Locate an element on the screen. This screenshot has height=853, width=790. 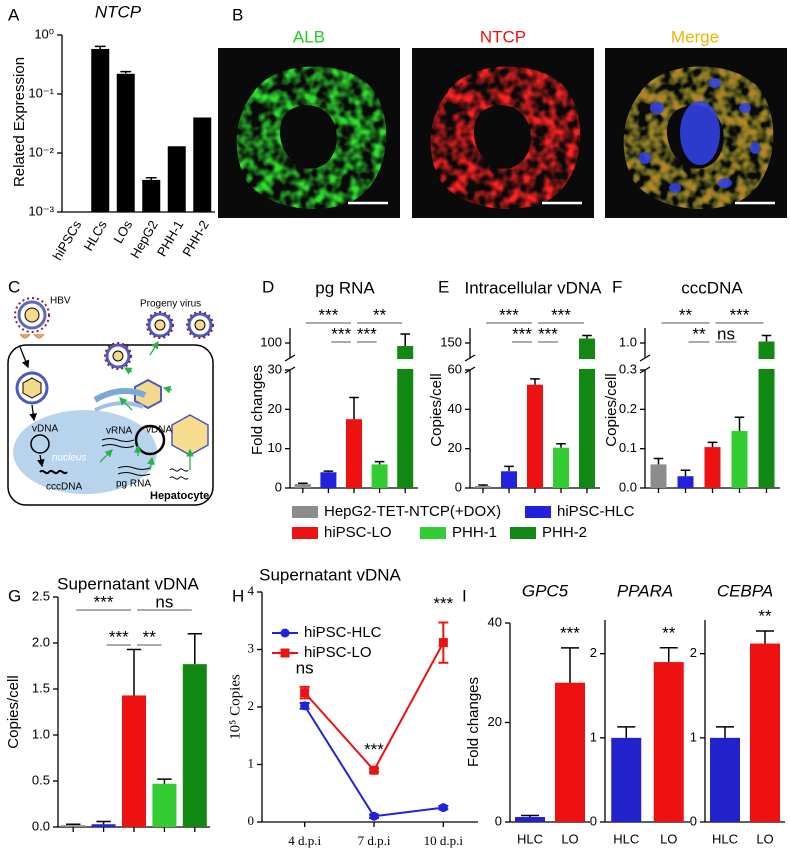
chart-title: PPARA is located at coordinates (645, 590).